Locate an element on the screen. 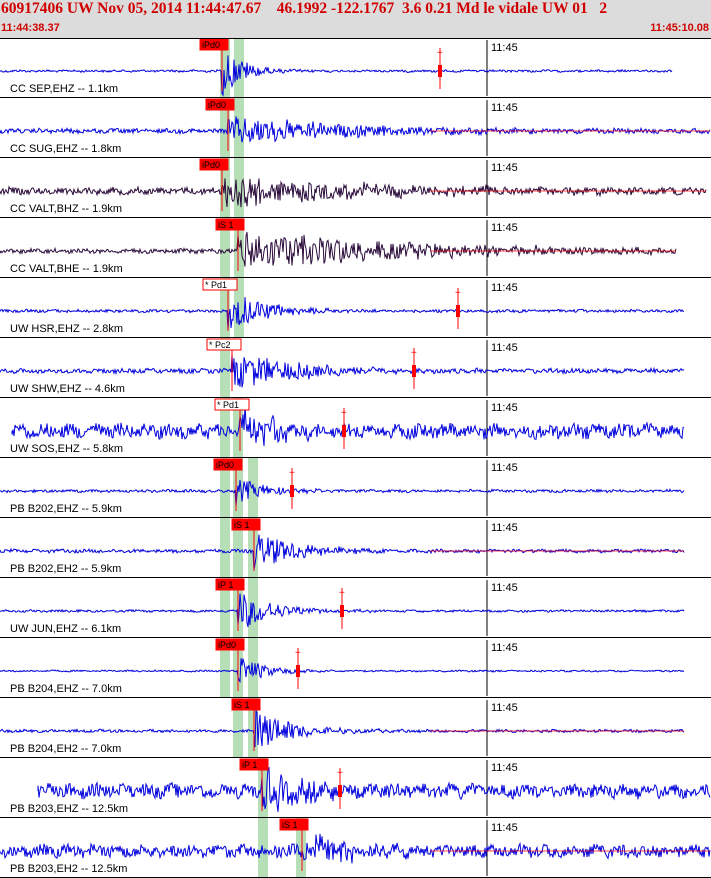  station-label: PB B203,EHZ -- 12.5km is located at coordinates (69, 809).